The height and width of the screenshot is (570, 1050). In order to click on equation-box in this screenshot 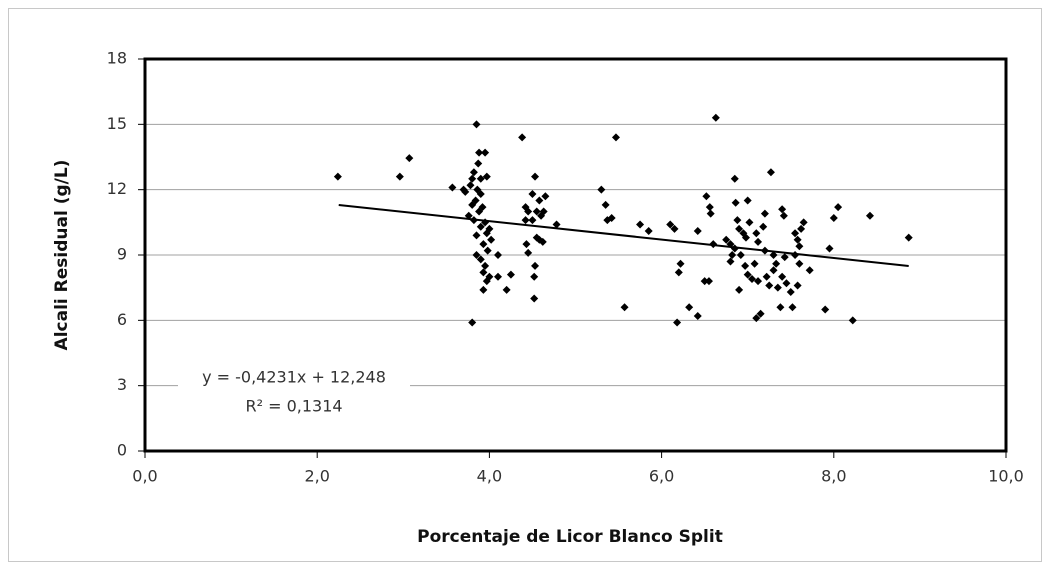, I will do `click(294, 393)`.